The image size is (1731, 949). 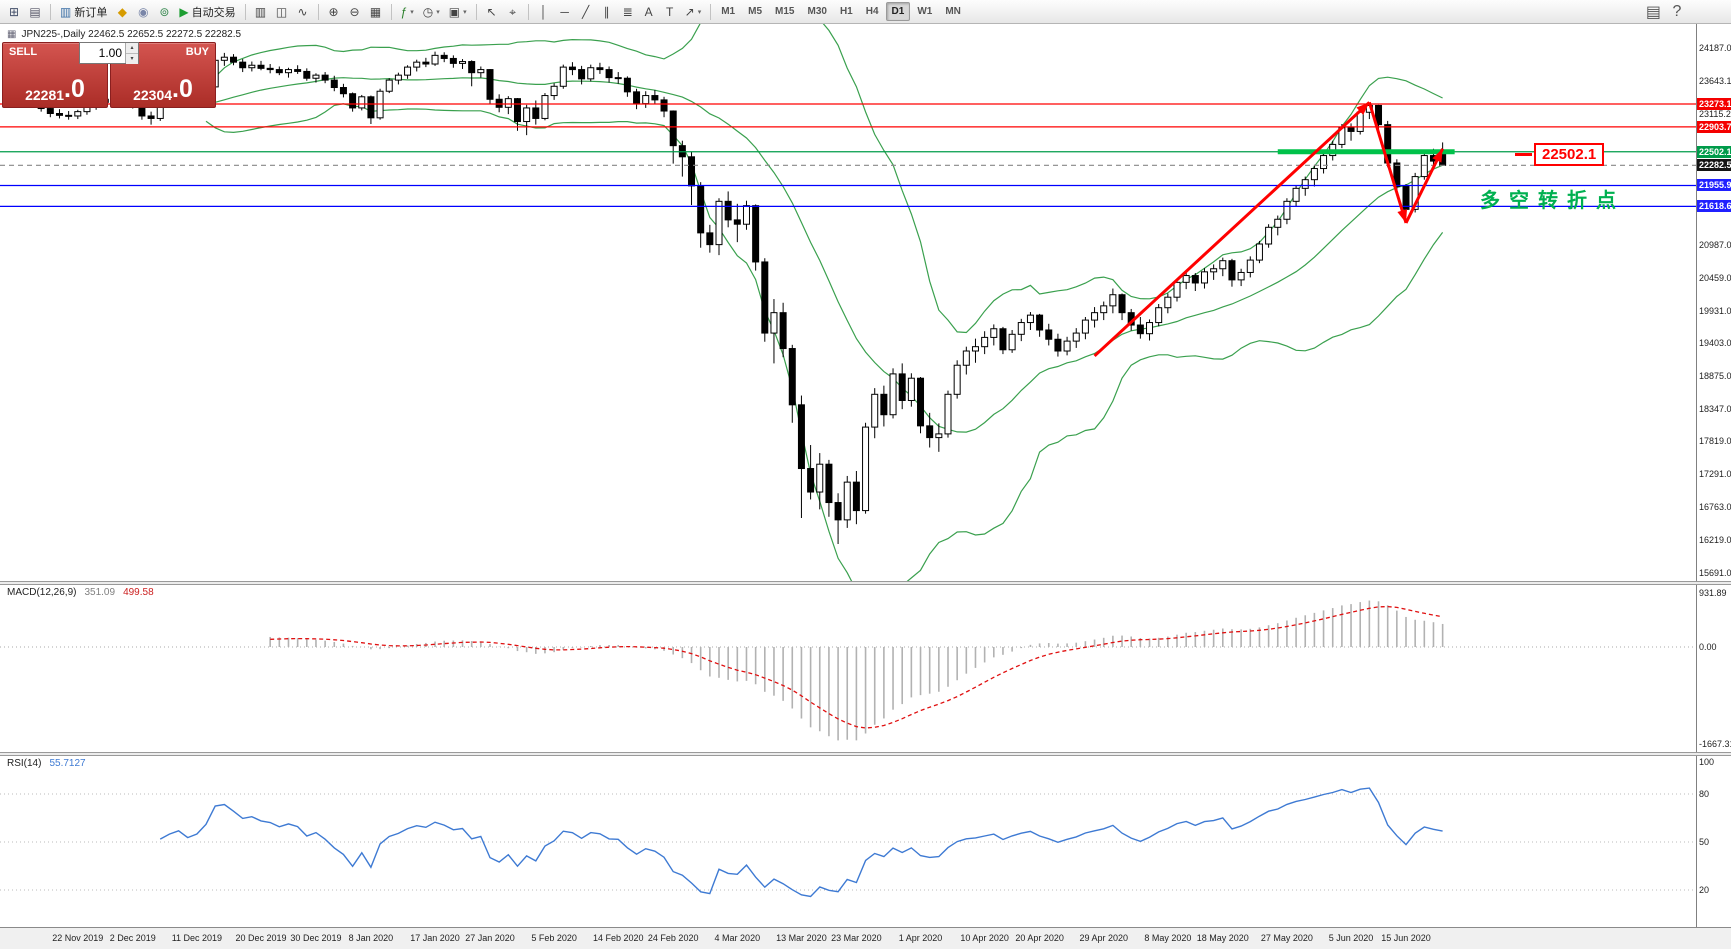 I want to click on date-axis-label: 22 Nov 2019, so click(x=78, y=938).